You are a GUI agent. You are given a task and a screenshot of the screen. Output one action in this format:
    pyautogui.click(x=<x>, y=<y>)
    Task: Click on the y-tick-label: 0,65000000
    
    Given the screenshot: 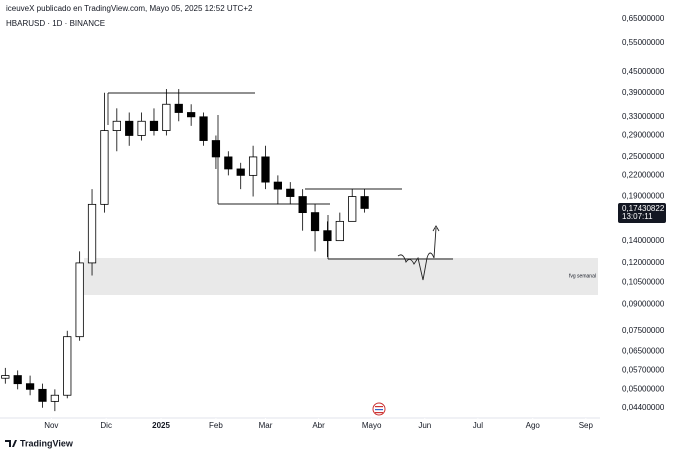 What is the action you would take?
    pyautogui.click(x=643, y=18)
    